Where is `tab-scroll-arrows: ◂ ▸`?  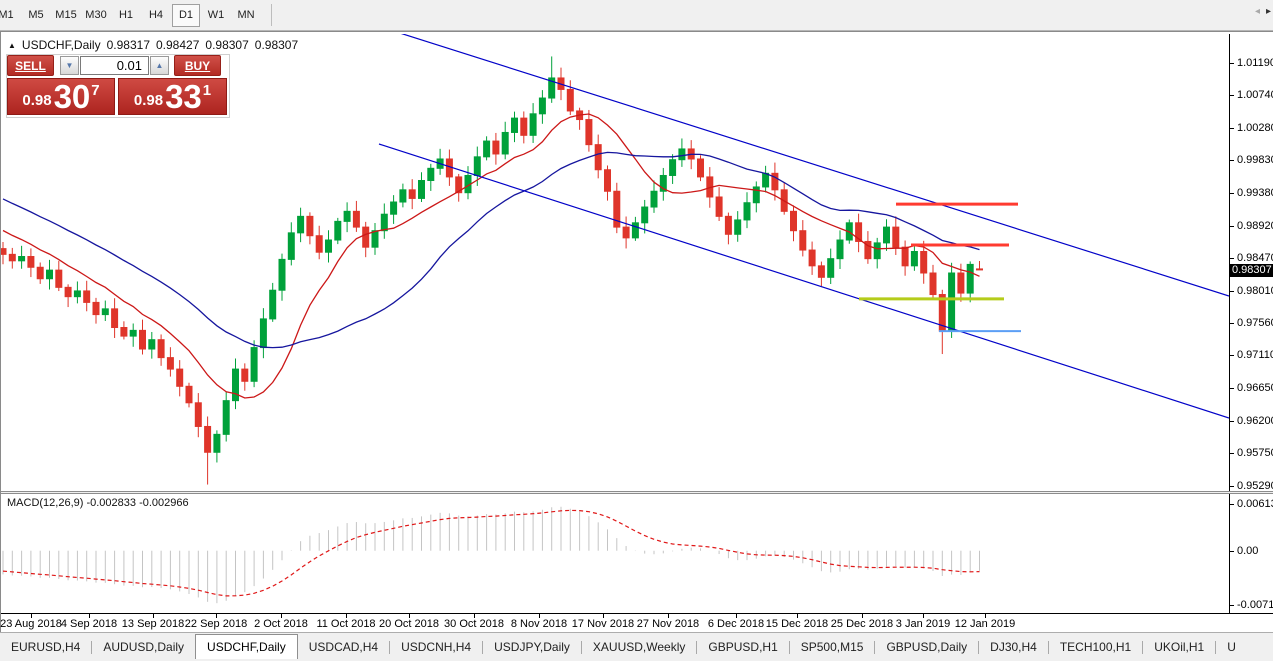 tab-scroll-arrows: ◂ ▸ is located at coordinates (1260, 11).